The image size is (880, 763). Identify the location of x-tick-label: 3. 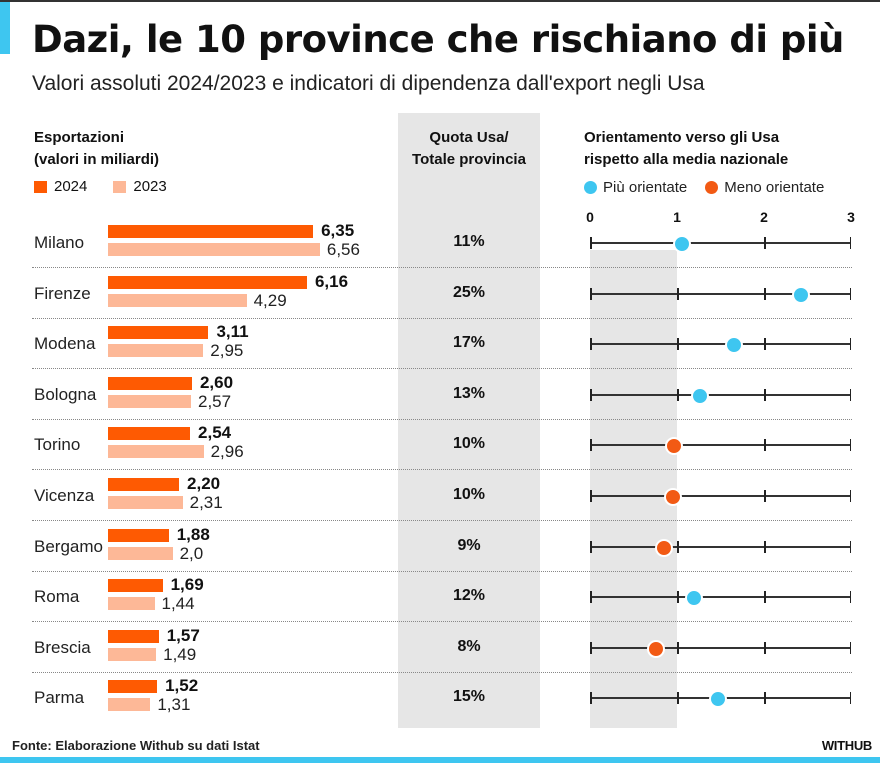
(851, 217).